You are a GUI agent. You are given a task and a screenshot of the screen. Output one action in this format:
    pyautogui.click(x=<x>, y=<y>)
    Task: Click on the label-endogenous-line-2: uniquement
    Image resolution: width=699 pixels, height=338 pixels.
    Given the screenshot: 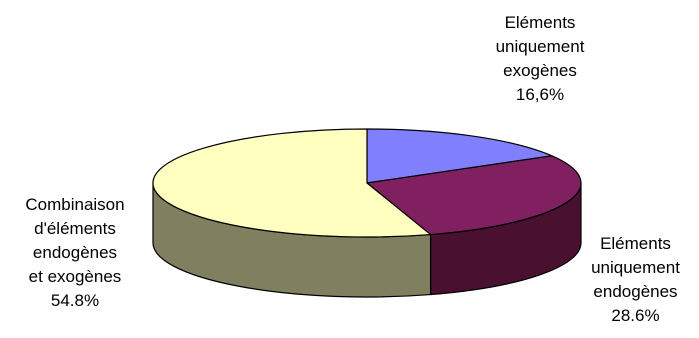 What is the action you would take?
    pyautogui.click(x=635, y=267)
    